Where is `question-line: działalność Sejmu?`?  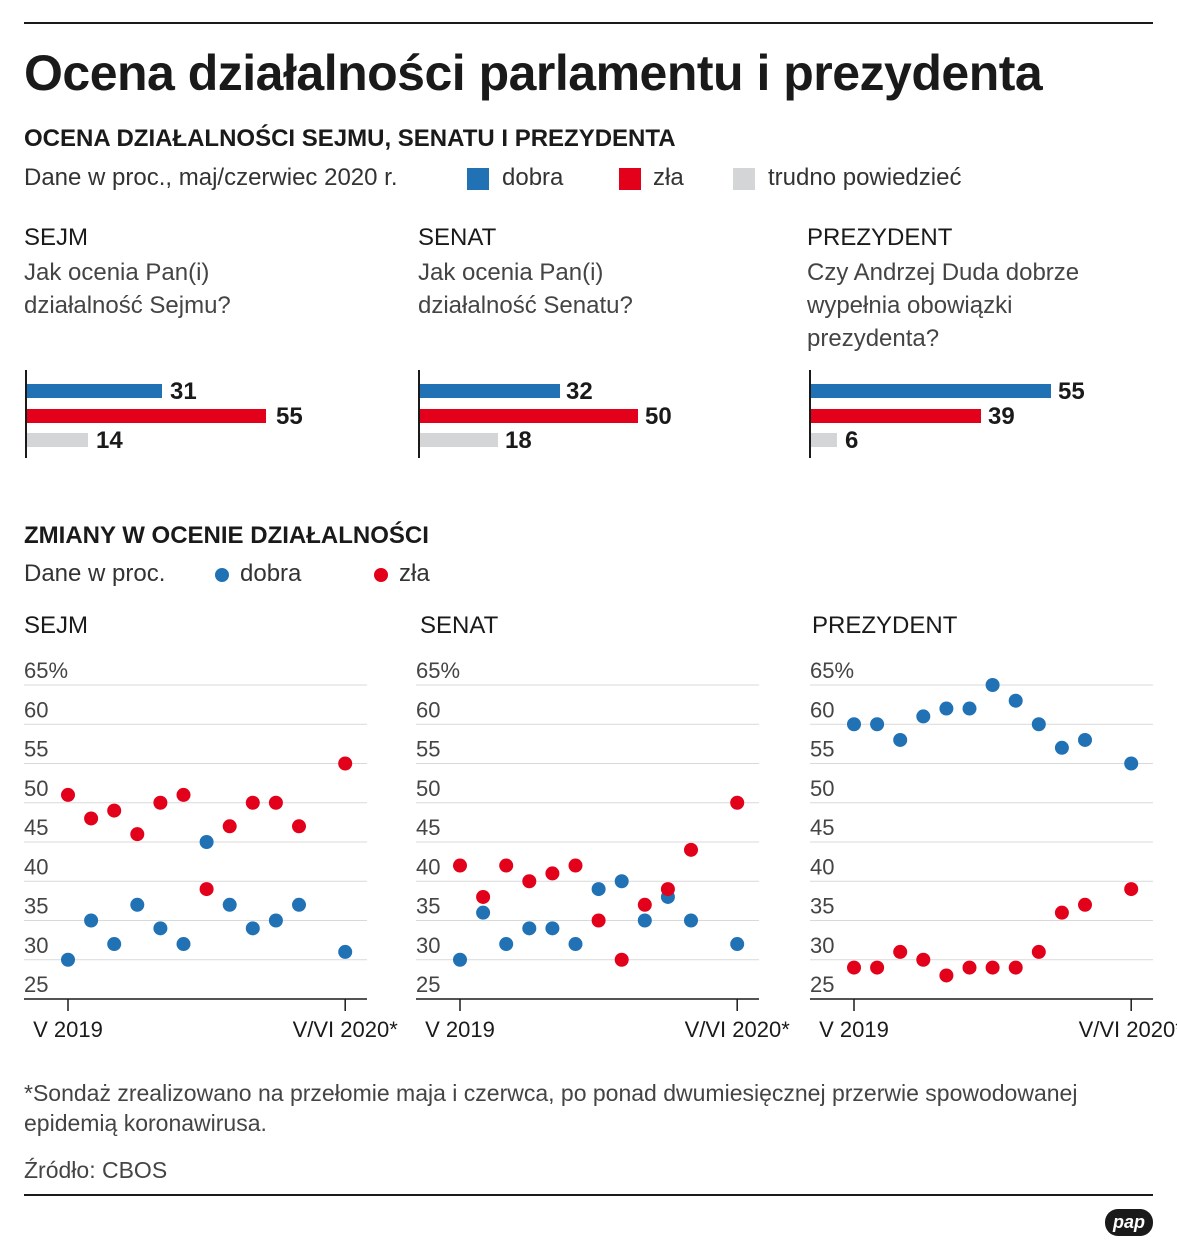
question-line: działalność Sejmu? is located at coordinates (127, 305).